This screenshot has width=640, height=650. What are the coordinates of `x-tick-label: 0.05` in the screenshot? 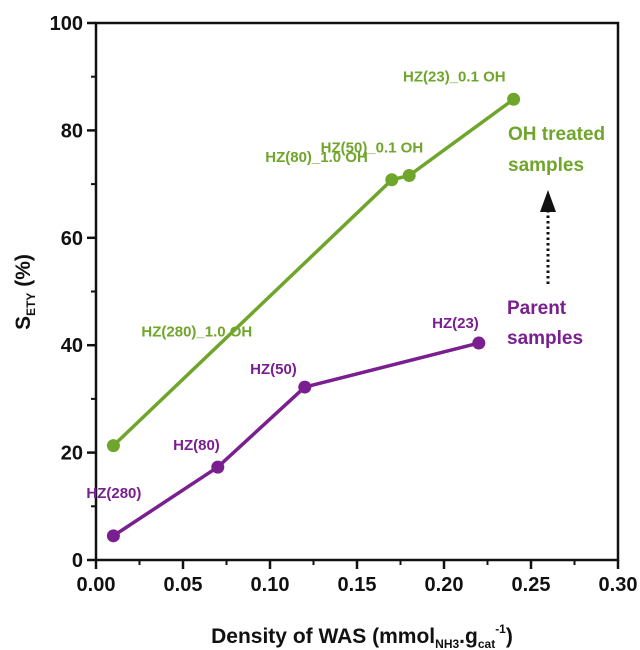 It's located at (183, 585).